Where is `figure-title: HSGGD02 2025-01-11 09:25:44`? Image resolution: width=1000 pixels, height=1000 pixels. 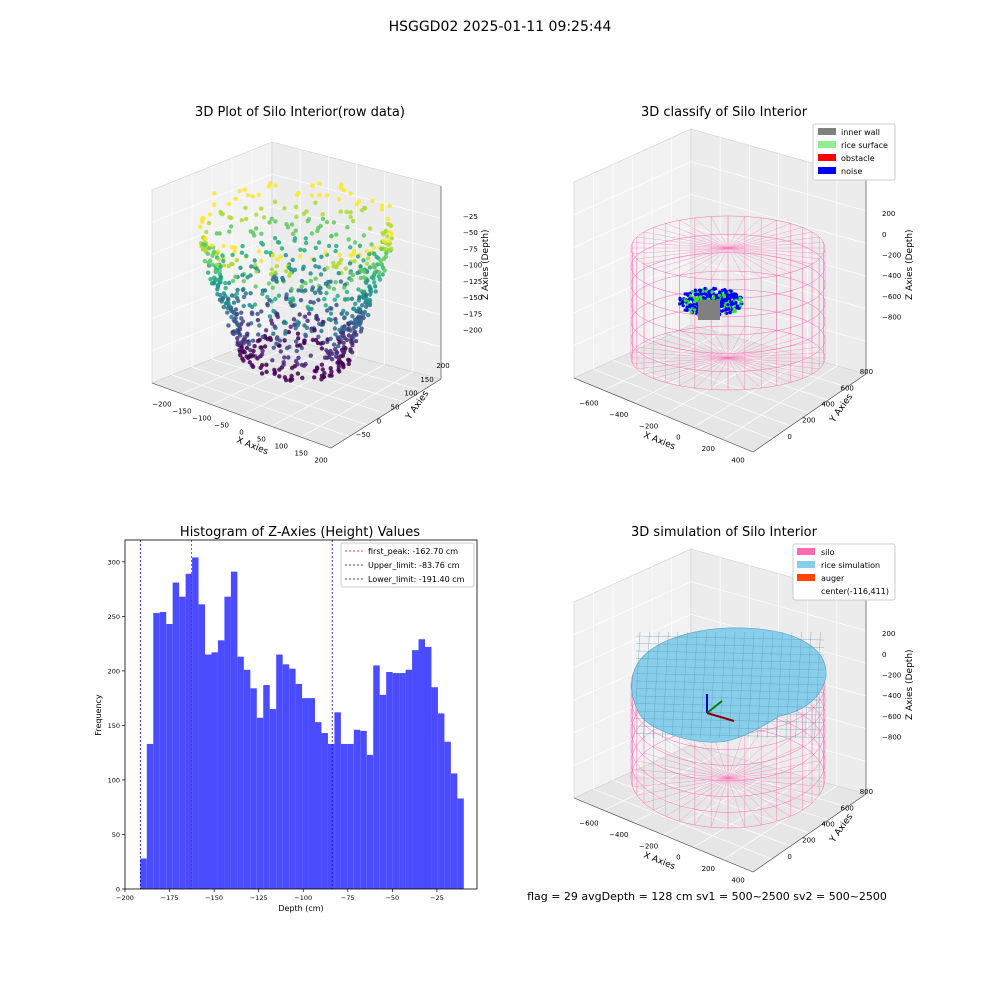
figure-title: HSGGD02 2025-01-11 09:25:44 is located at coordinates (500, 27).